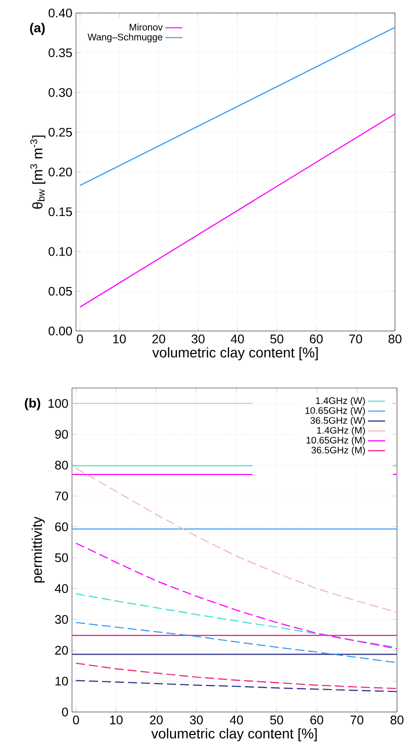  Describe the element at coordinates (60, 92) in the screenshot. I see `y-tick-label: 0.30` at that location.